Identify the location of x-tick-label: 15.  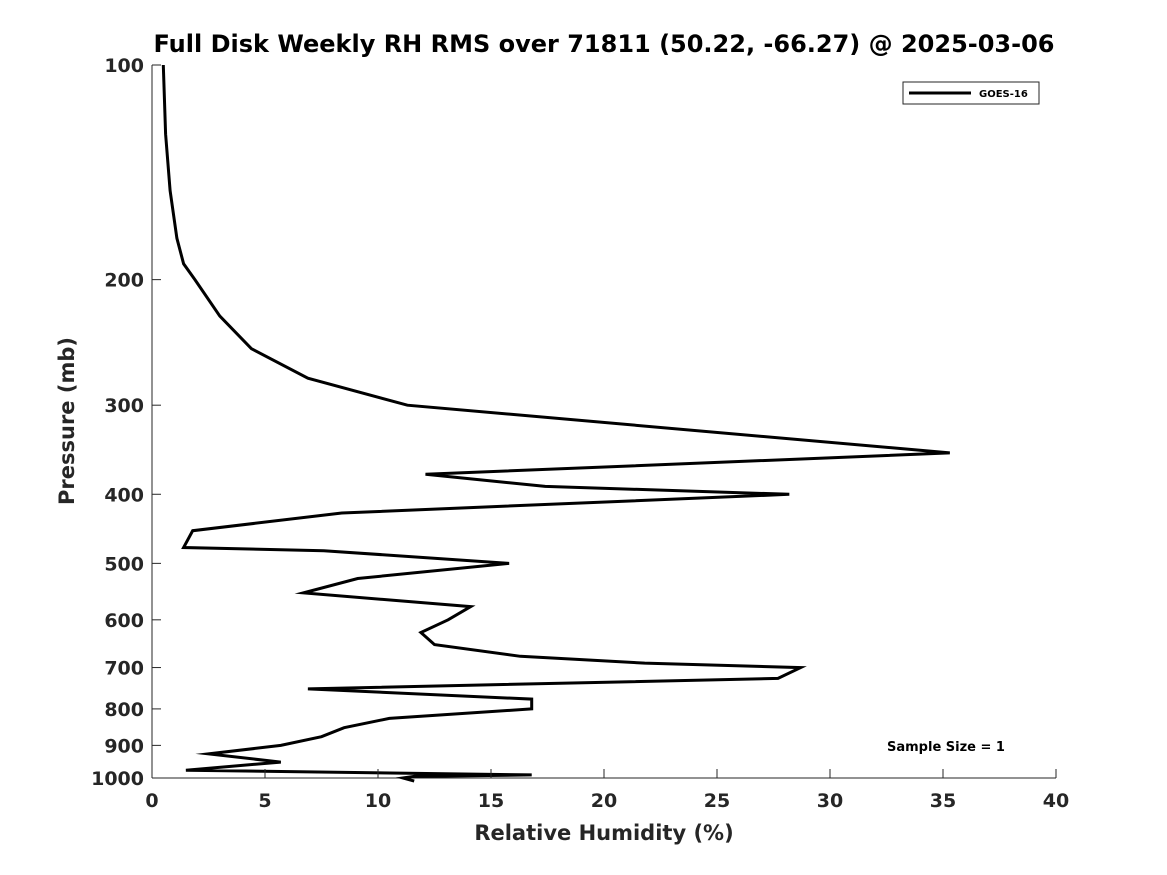
(491, 801).